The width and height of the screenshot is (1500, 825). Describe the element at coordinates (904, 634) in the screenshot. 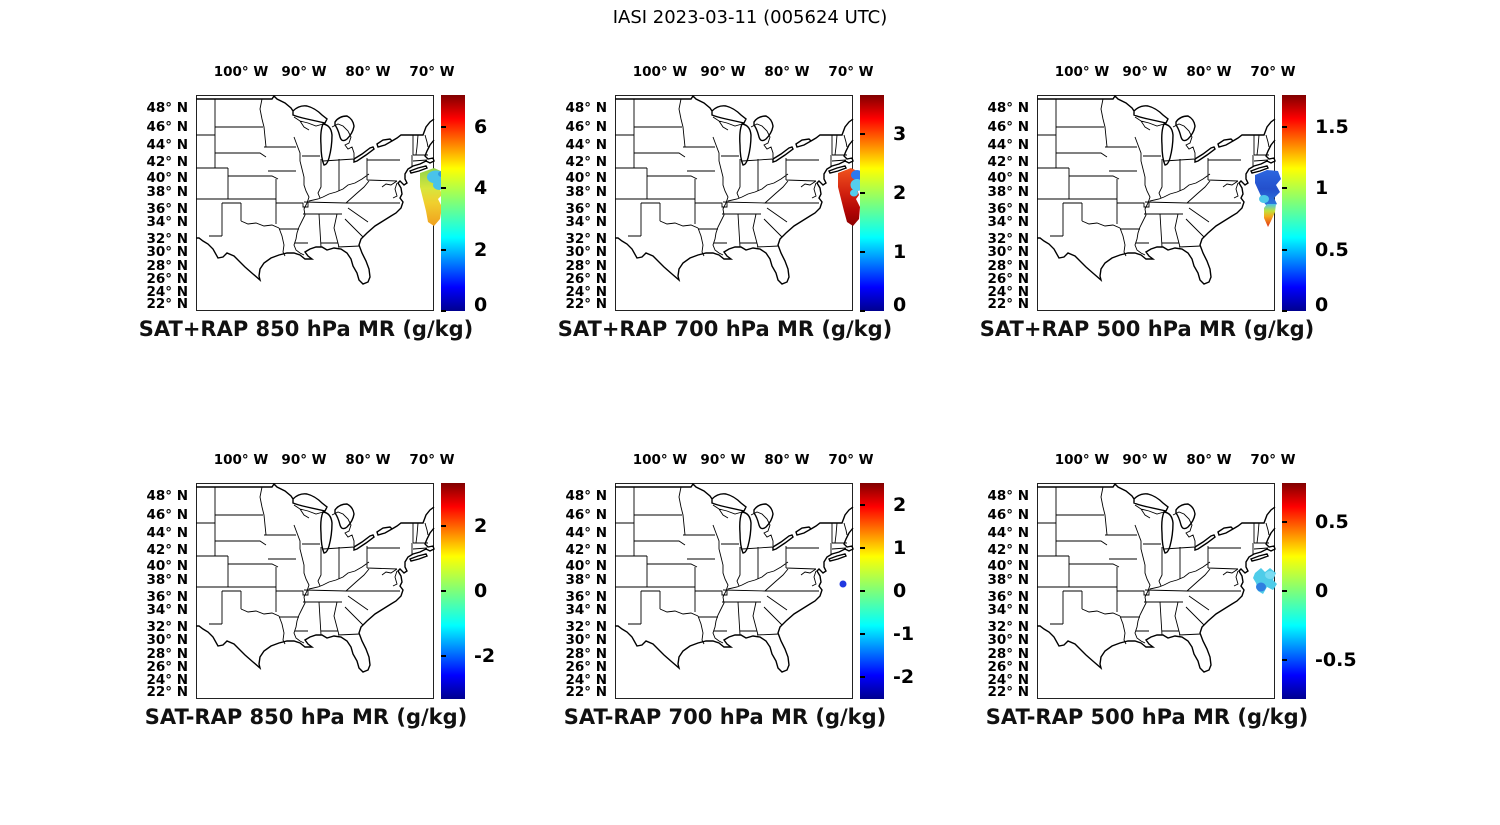

I see `colorbar-tick-label: -1` at that location.